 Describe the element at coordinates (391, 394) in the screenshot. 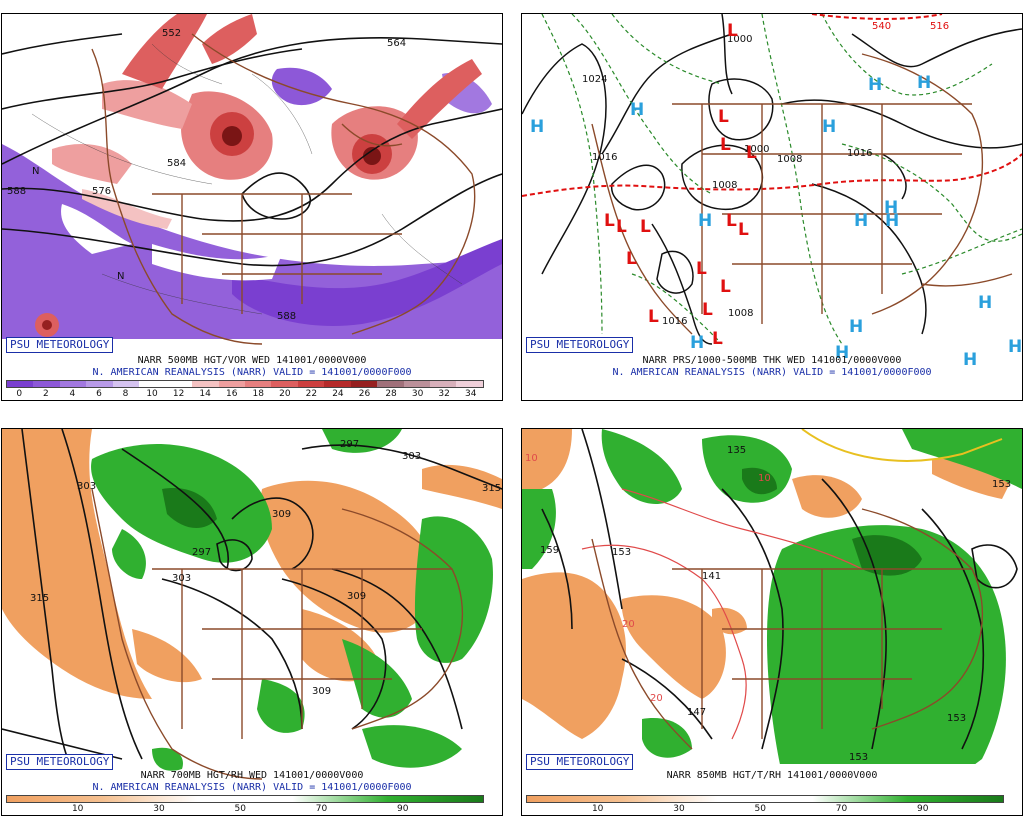

I see `colorbar-tick: 28` at that location.